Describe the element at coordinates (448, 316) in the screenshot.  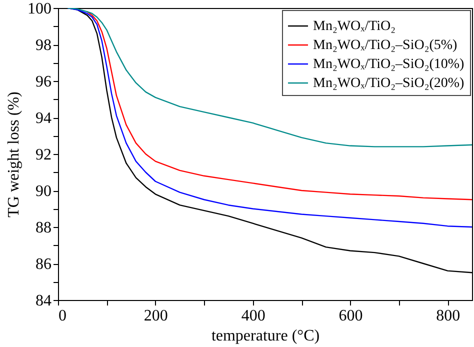
I see `x-tick-label: 800` at that location.